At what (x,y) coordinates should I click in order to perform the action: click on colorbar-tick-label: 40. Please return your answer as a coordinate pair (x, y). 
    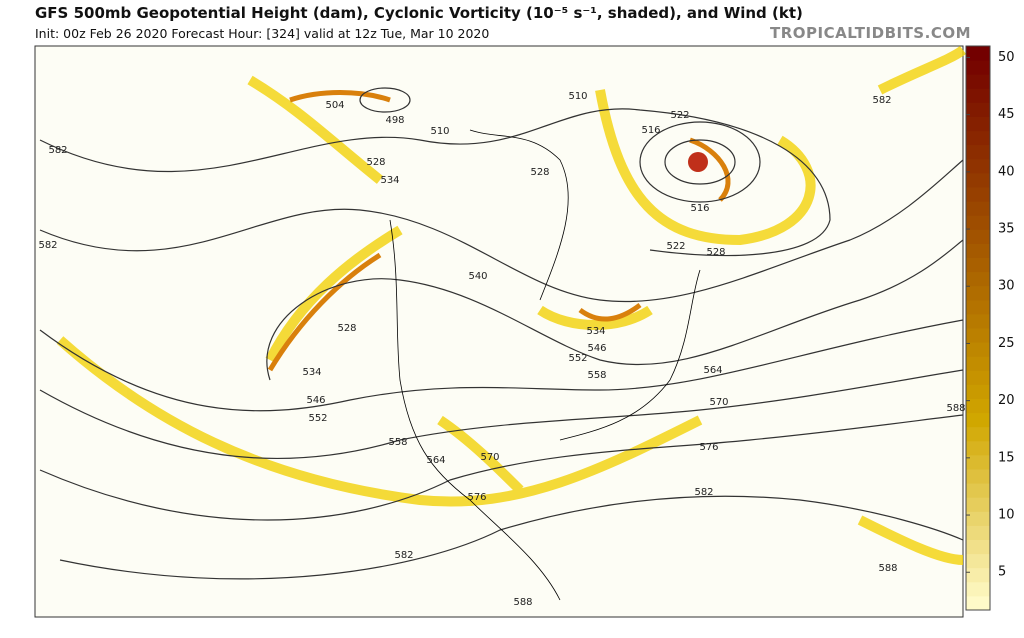
    Looking at the image, I should click on (1006, 171).